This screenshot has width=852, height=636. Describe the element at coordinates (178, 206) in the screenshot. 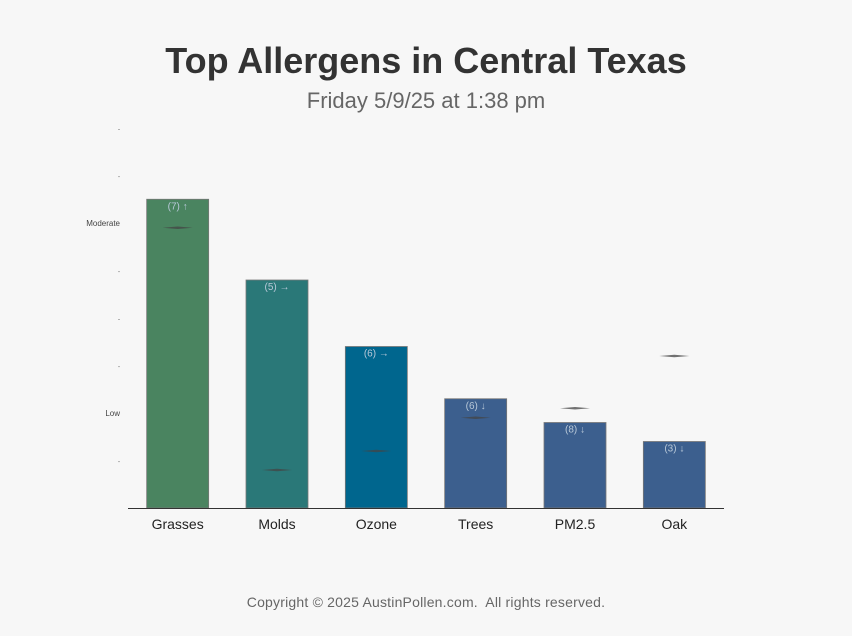

I see `bar-data-label: (7) ↑` at that location.